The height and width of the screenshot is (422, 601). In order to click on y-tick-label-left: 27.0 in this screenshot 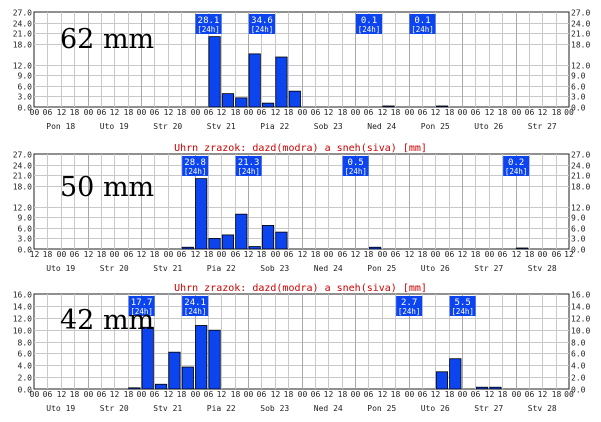, I will do `click(22, 13)`.